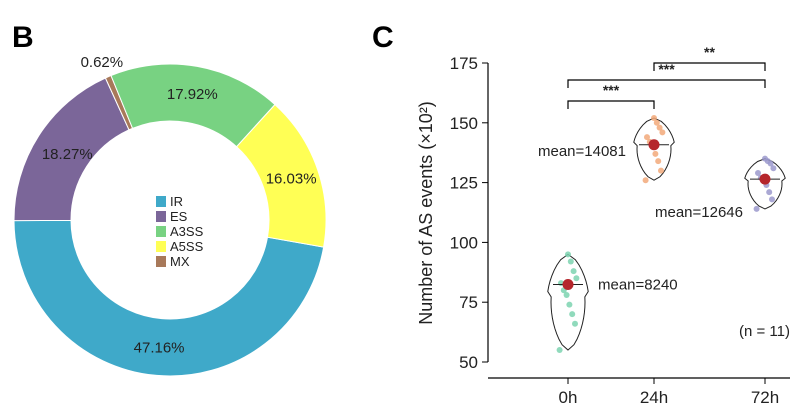 This screenshot has width=809, height=416. I want to click on legend-label-ir: IR, so click(176, 201).